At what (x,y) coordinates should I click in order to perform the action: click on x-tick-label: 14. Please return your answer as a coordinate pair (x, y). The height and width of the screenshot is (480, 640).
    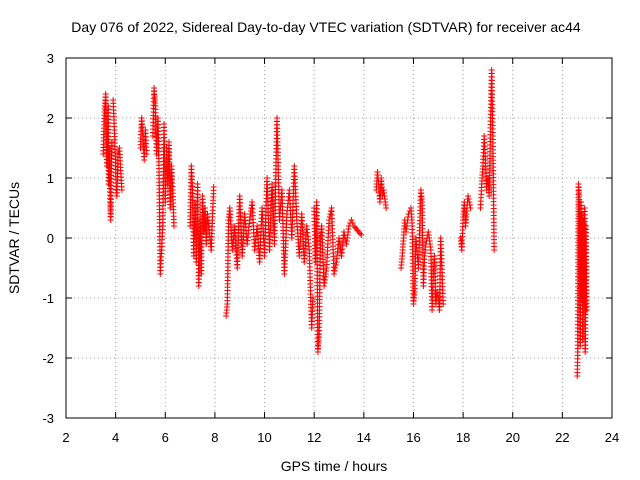
    Looking at the image, I should click on (364, 437).